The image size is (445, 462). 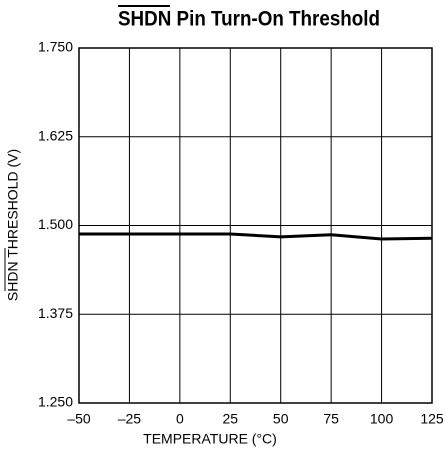 I want to click on x-tick-label: –25, so click(x=130, y=419).